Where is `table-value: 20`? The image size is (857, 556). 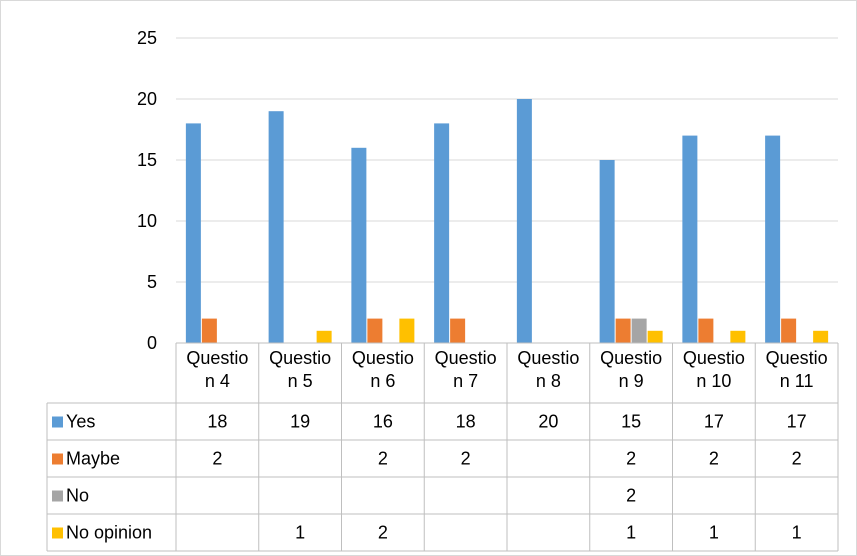 table-value: 20 is located at coordinates (548, 422).